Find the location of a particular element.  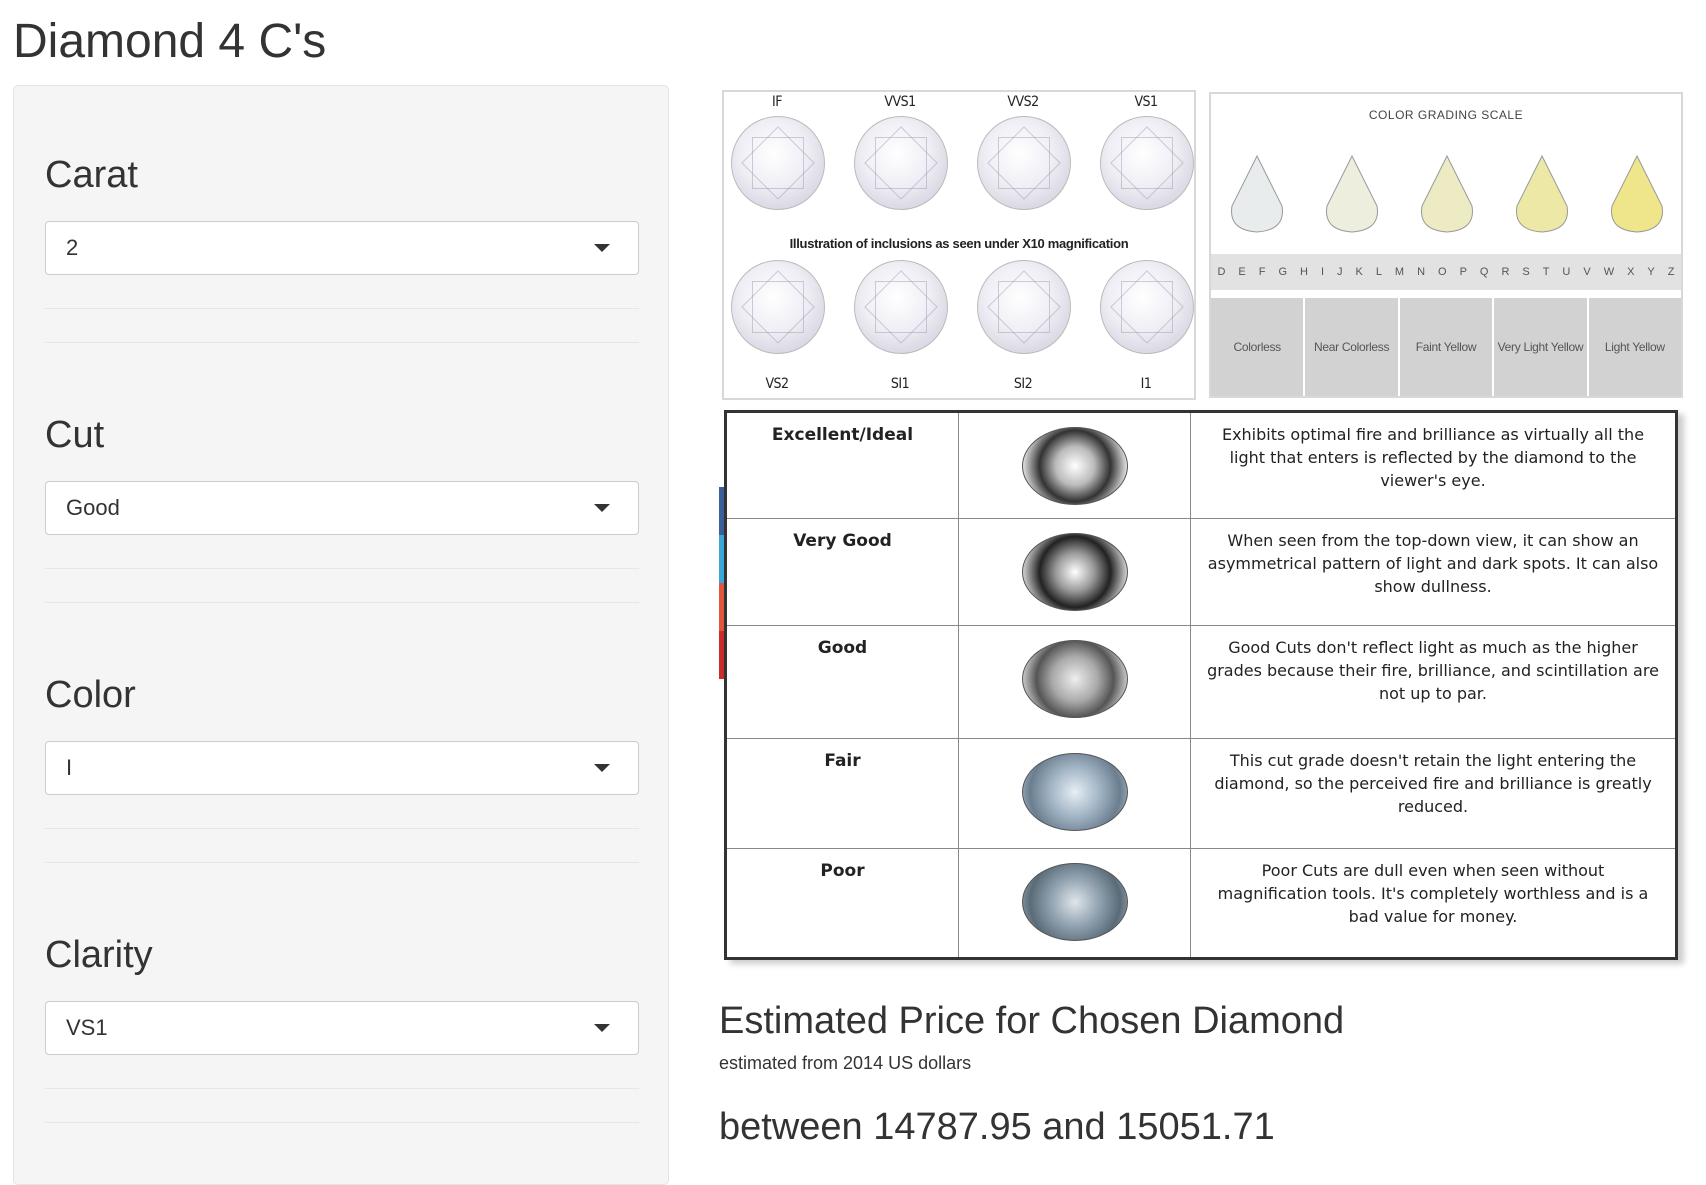

color-scale-title: COLOR GRADING SCALE is located at coordinates (1446, 115).